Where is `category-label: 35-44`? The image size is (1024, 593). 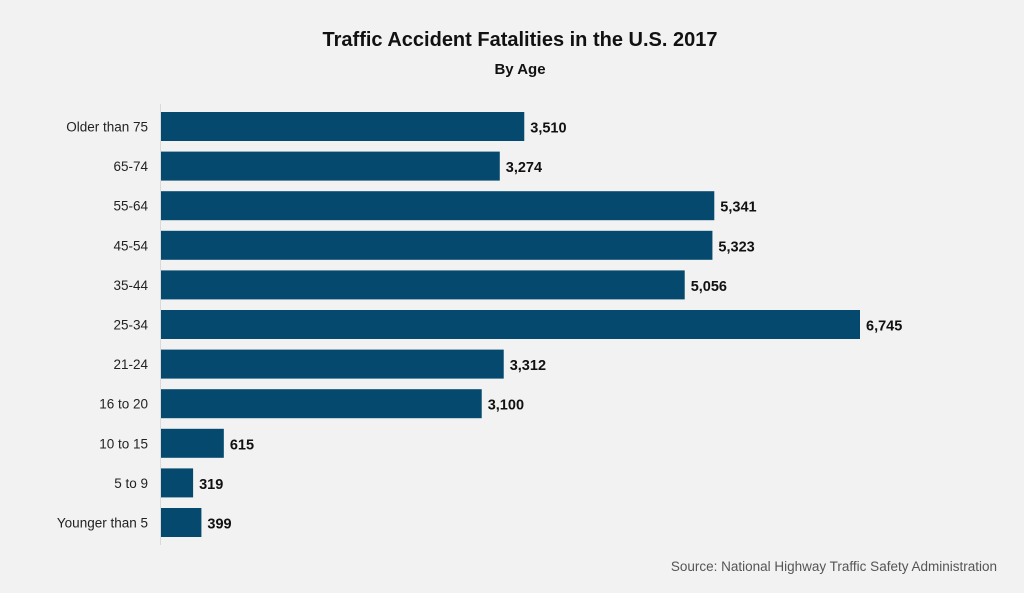 category-label: 35-44 is located at coordinates (130, 285).